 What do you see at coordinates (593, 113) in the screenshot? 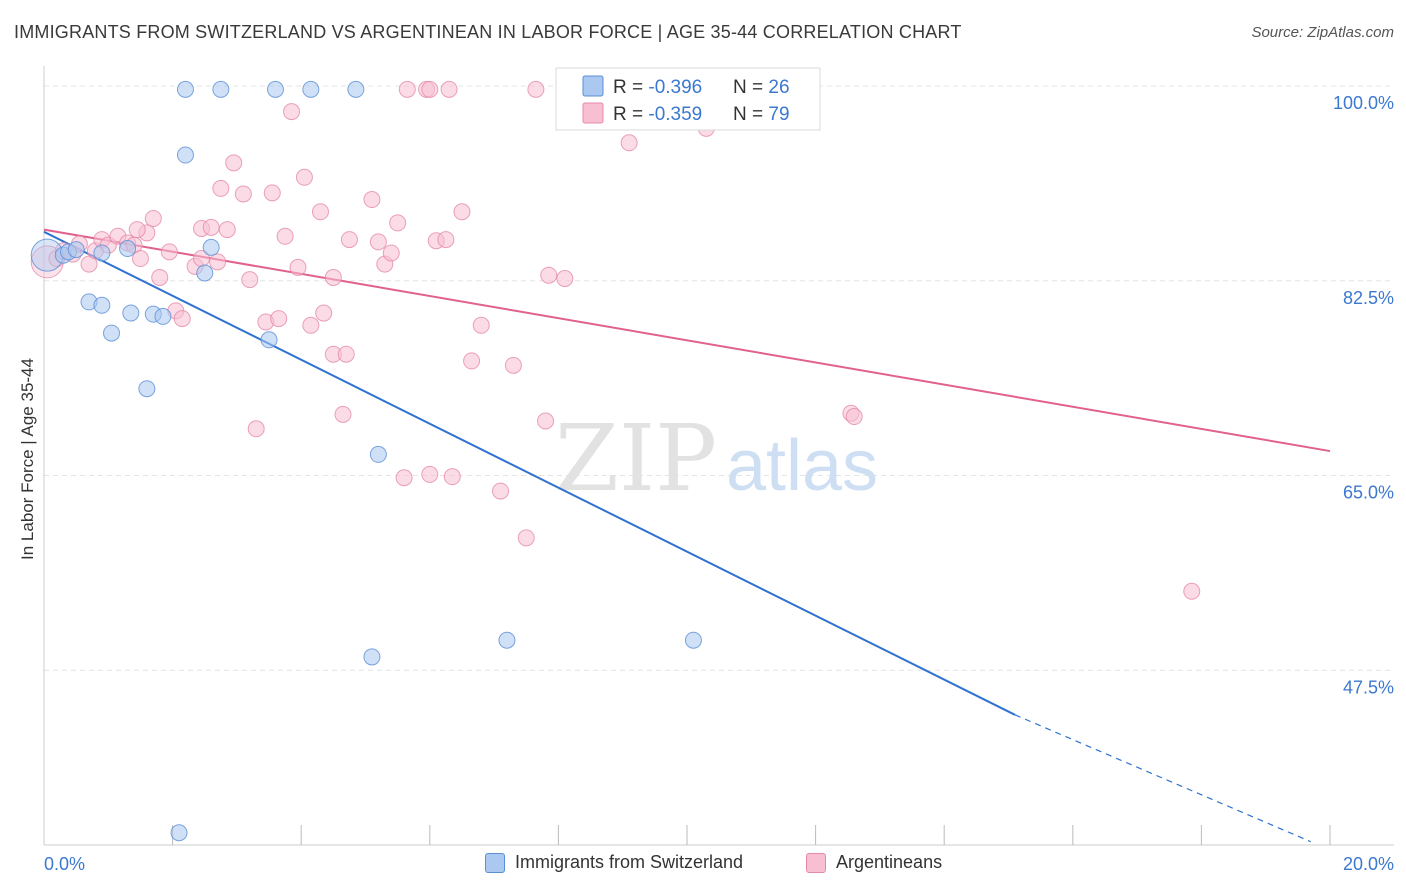
I see `stats-swatch-argentineans` at bounding box center [593, 113].